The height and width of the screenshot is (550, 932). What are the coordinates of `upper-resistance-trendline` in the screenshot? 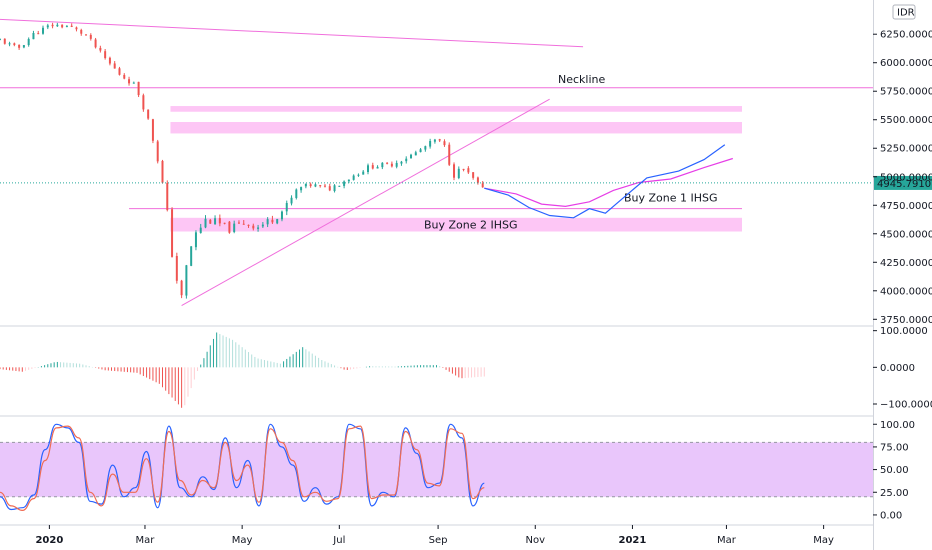 It's located at (292, 33).